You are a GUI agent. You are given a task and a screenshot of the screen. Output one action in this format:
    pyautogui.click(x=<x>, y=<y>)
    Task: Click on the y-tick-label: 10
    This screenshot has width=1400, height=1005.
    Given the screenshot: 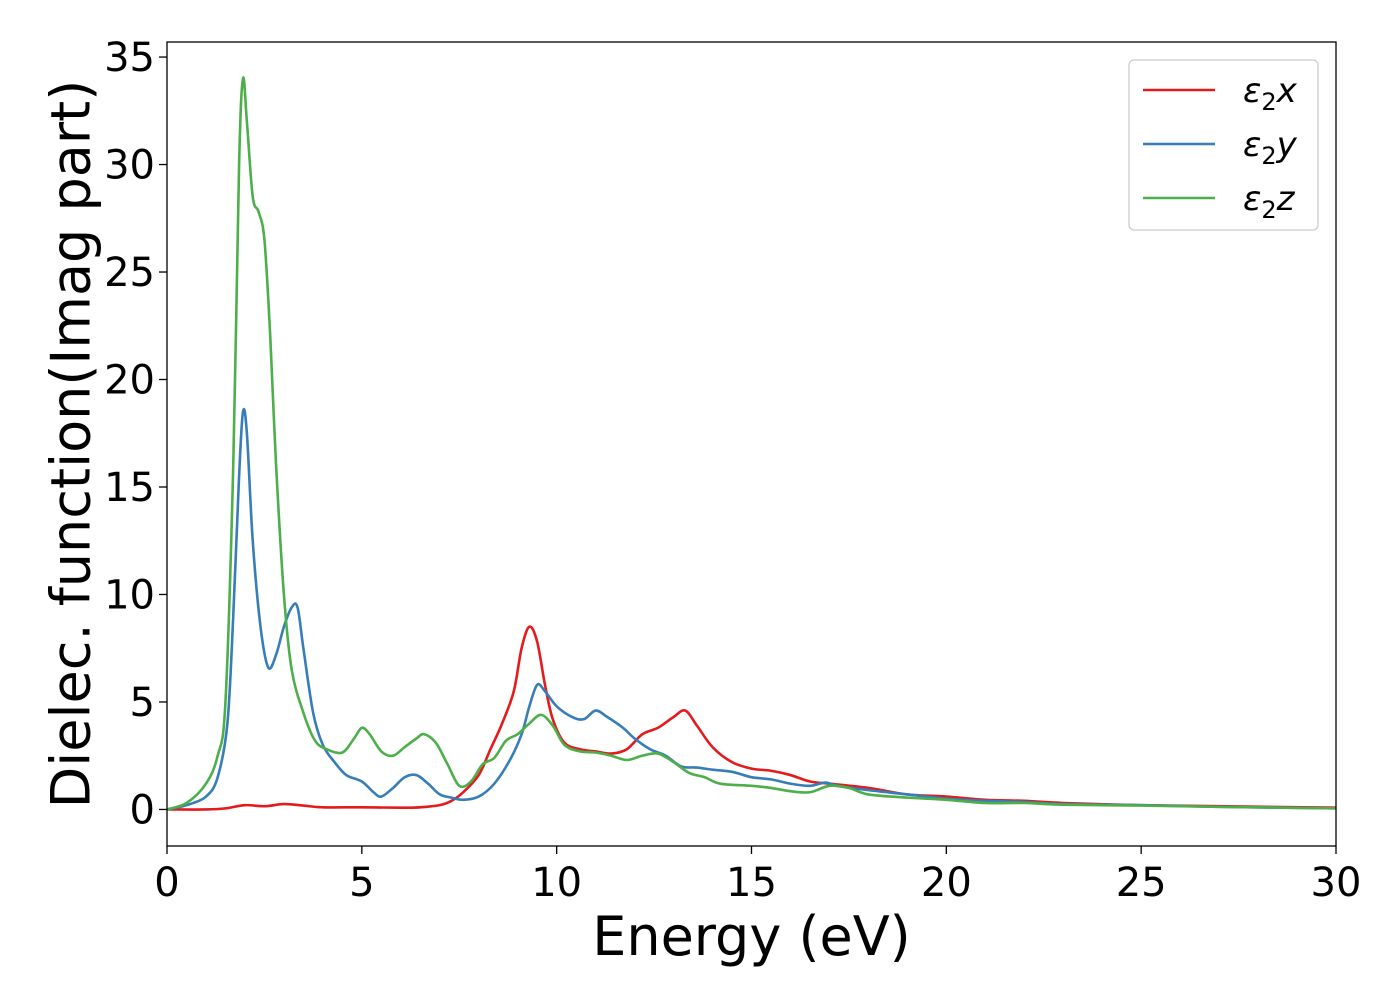 What is the action you would take?
    pyautogui.click(x=129, y=595)
    